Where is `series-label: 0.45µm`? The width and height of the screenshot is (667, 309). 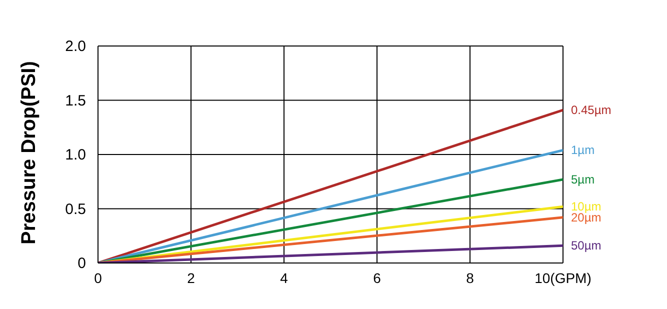 series-label: 0.45µm is located at coordinates (591, 110).